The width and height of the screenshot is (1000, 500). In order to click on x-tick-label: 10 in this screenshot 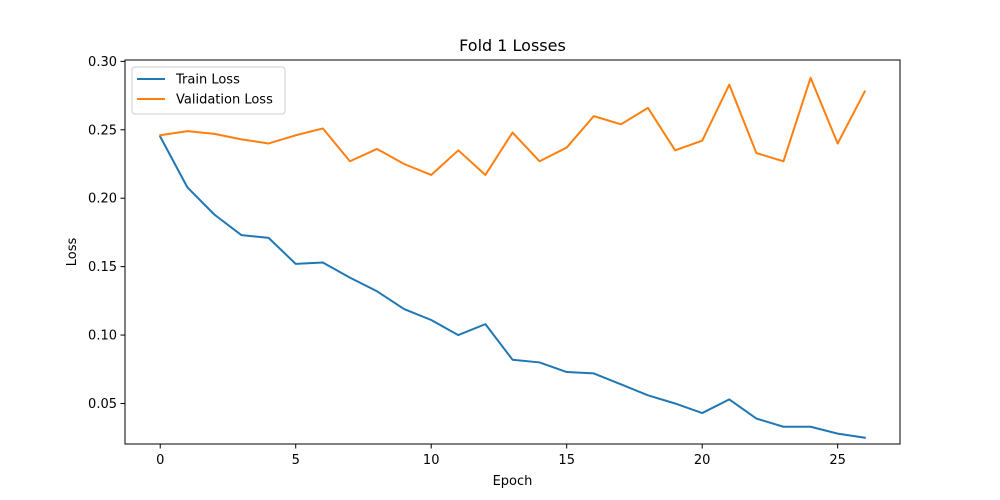, I will do `click(431, 460)`.